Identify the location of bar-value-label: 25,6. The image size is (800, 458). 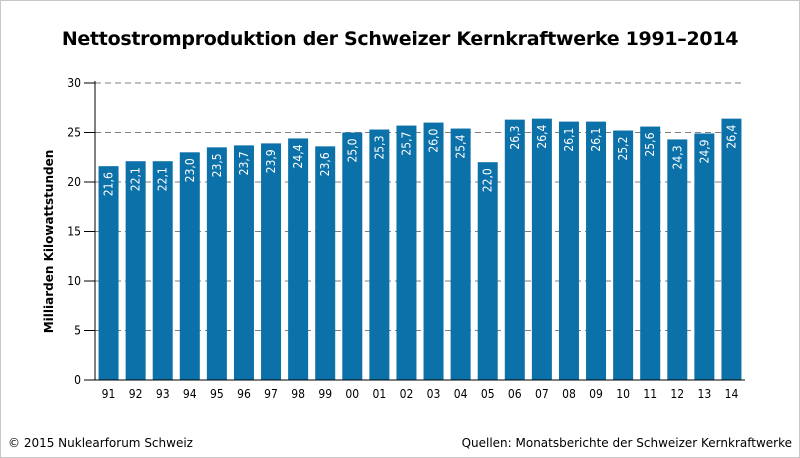
(650, 144).